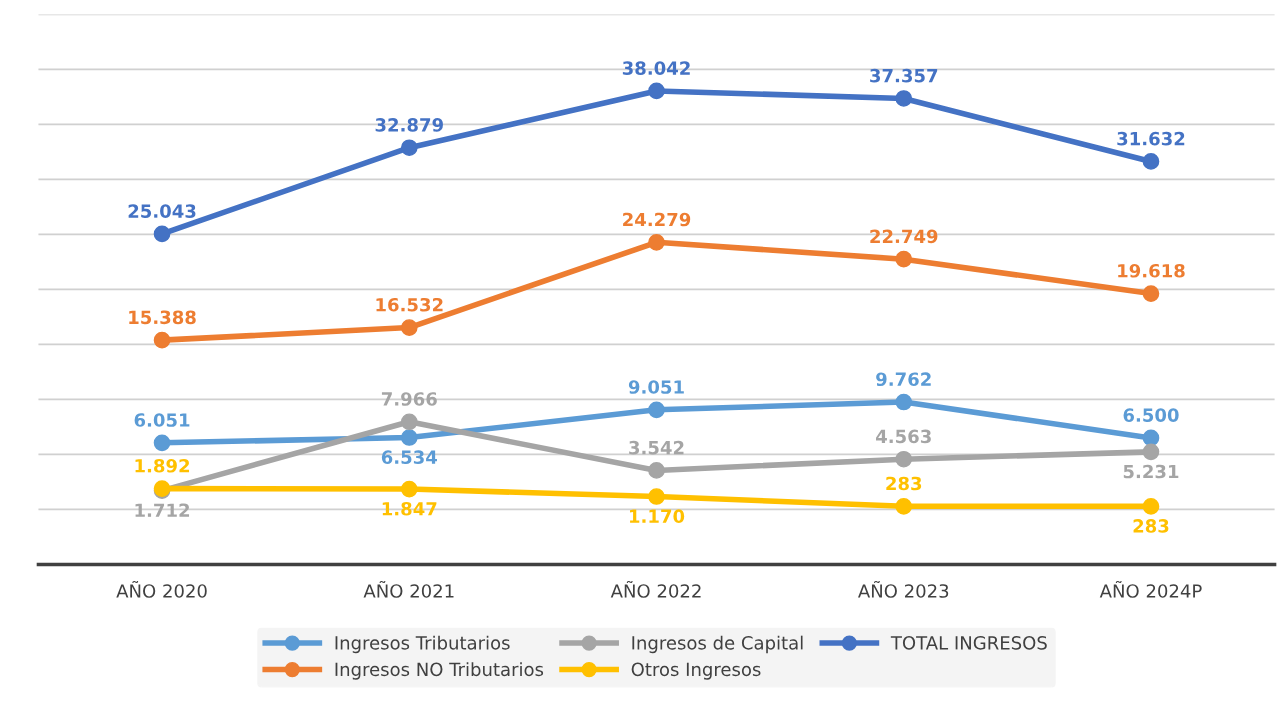  Describe the element at coordinates (1151, 270) in the screenshot. I see `data-label: 19.618` at that location.